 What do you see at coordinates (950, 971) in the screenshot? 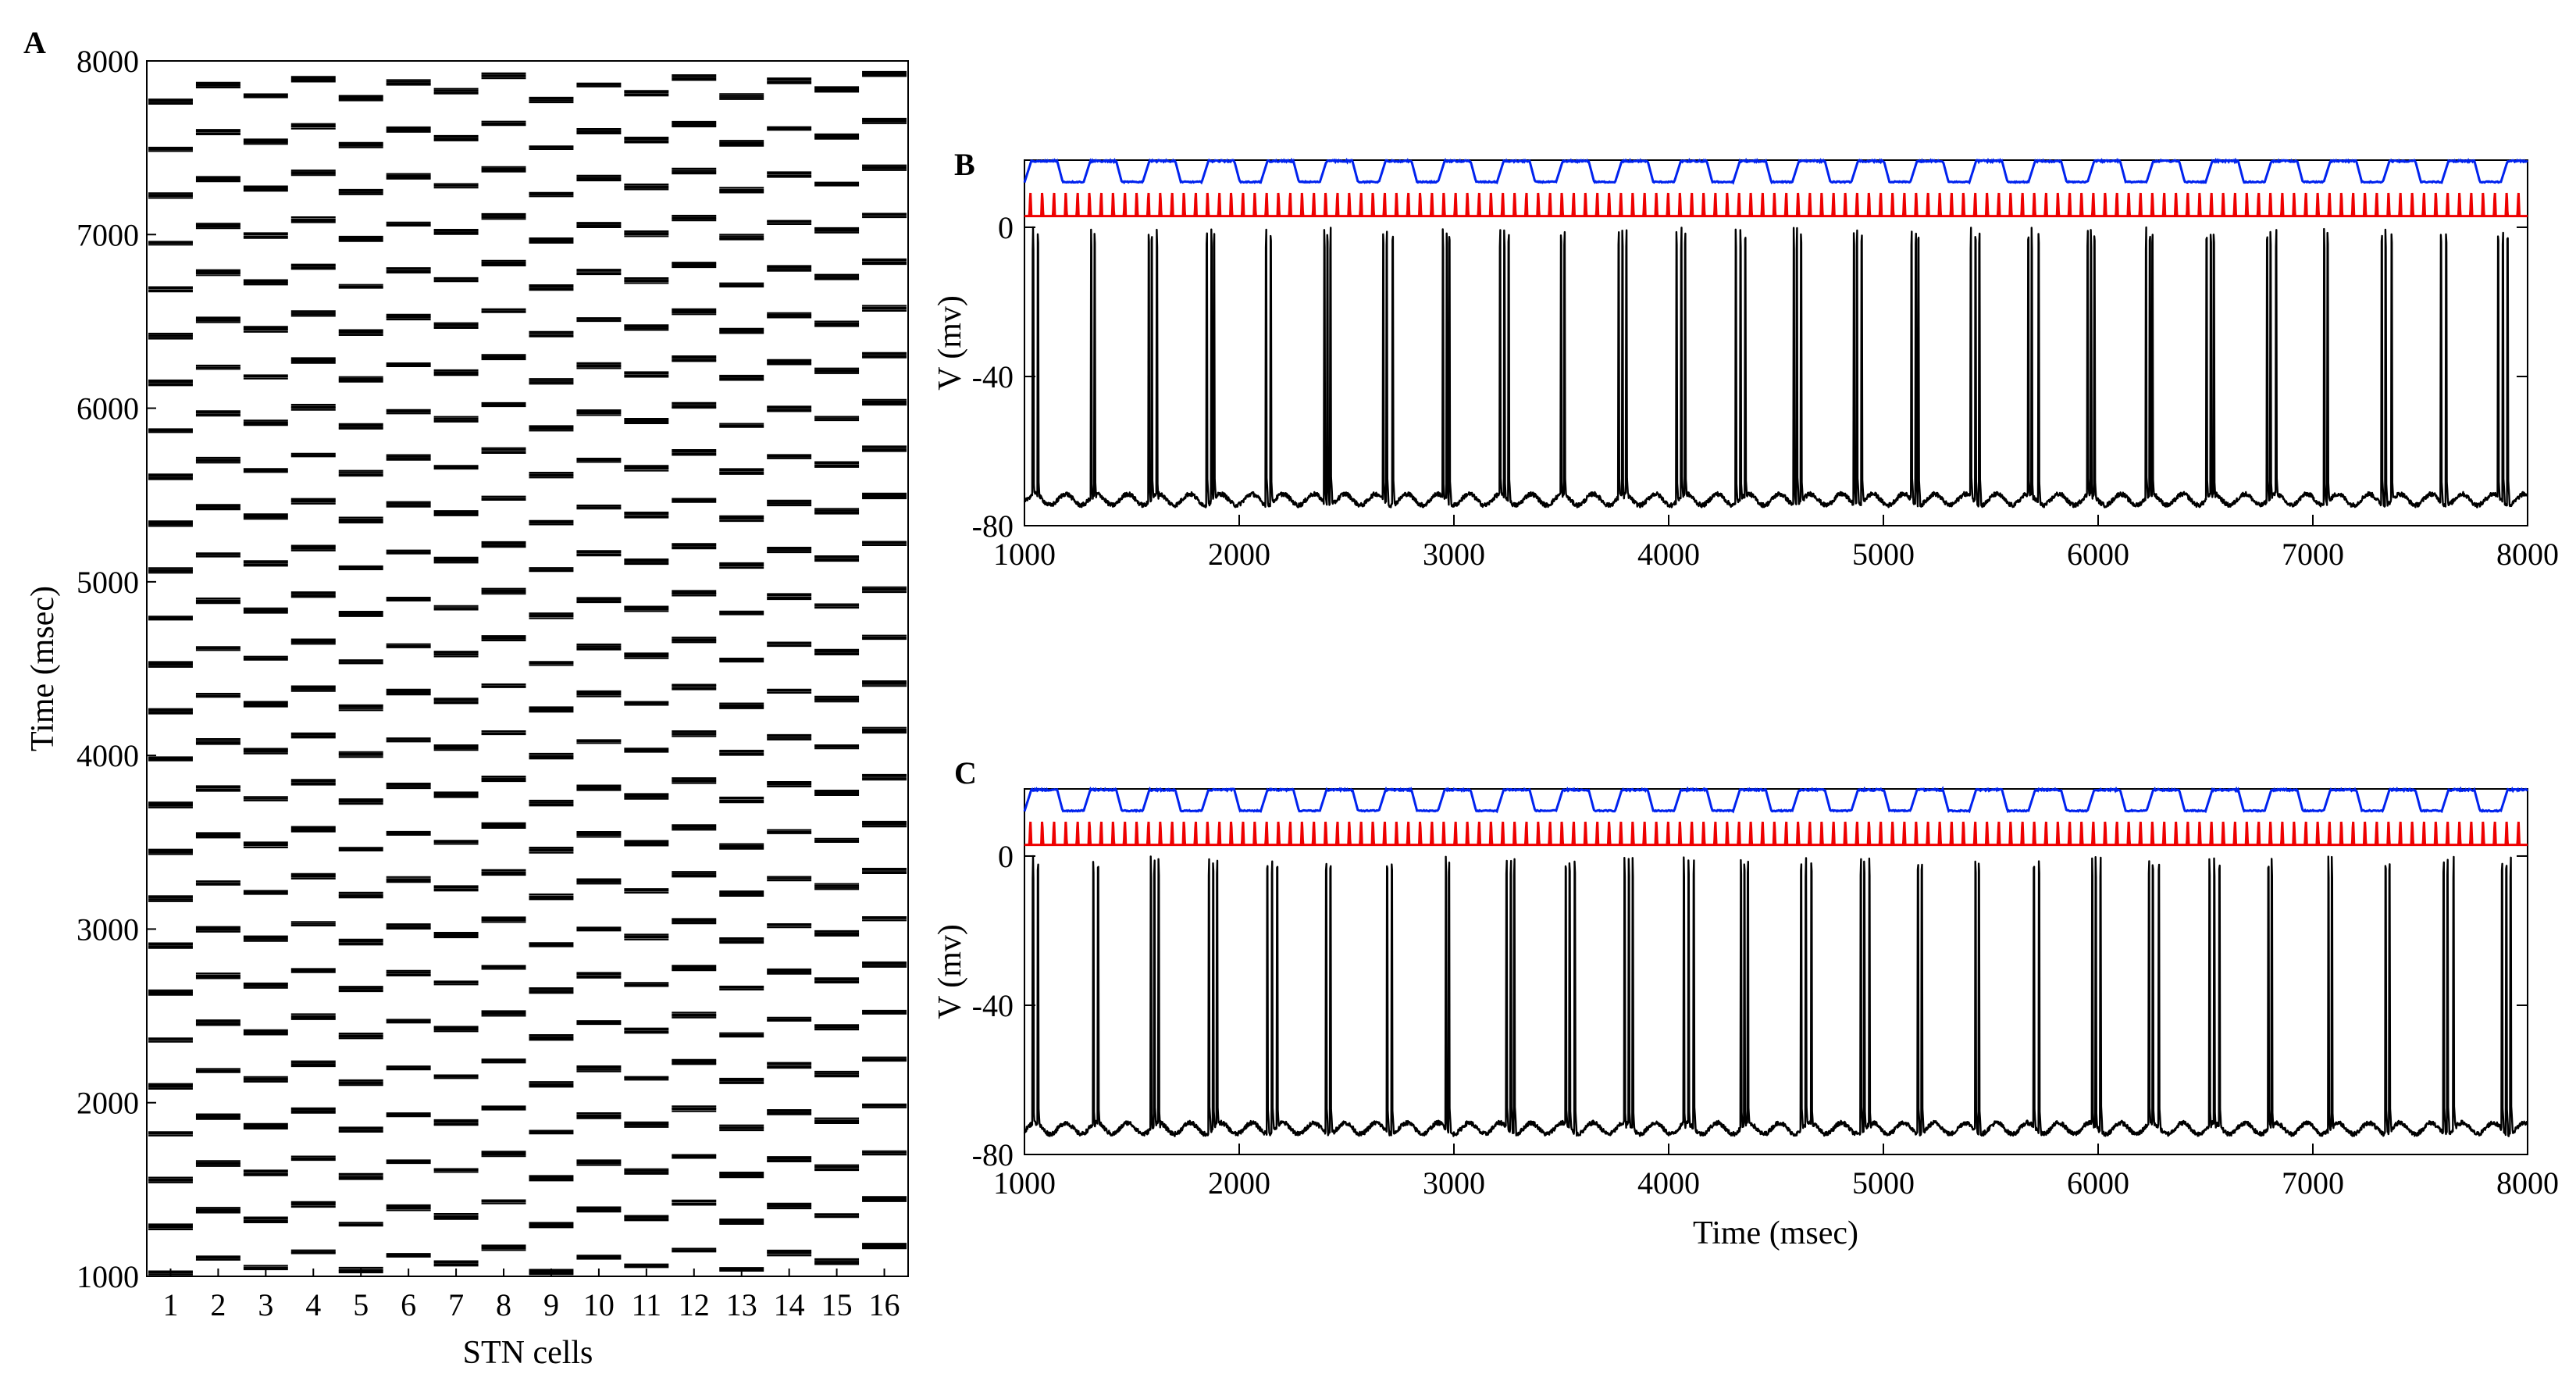
I see `panel-c-y-label: V (mv)` at bounding box center [950, 971].